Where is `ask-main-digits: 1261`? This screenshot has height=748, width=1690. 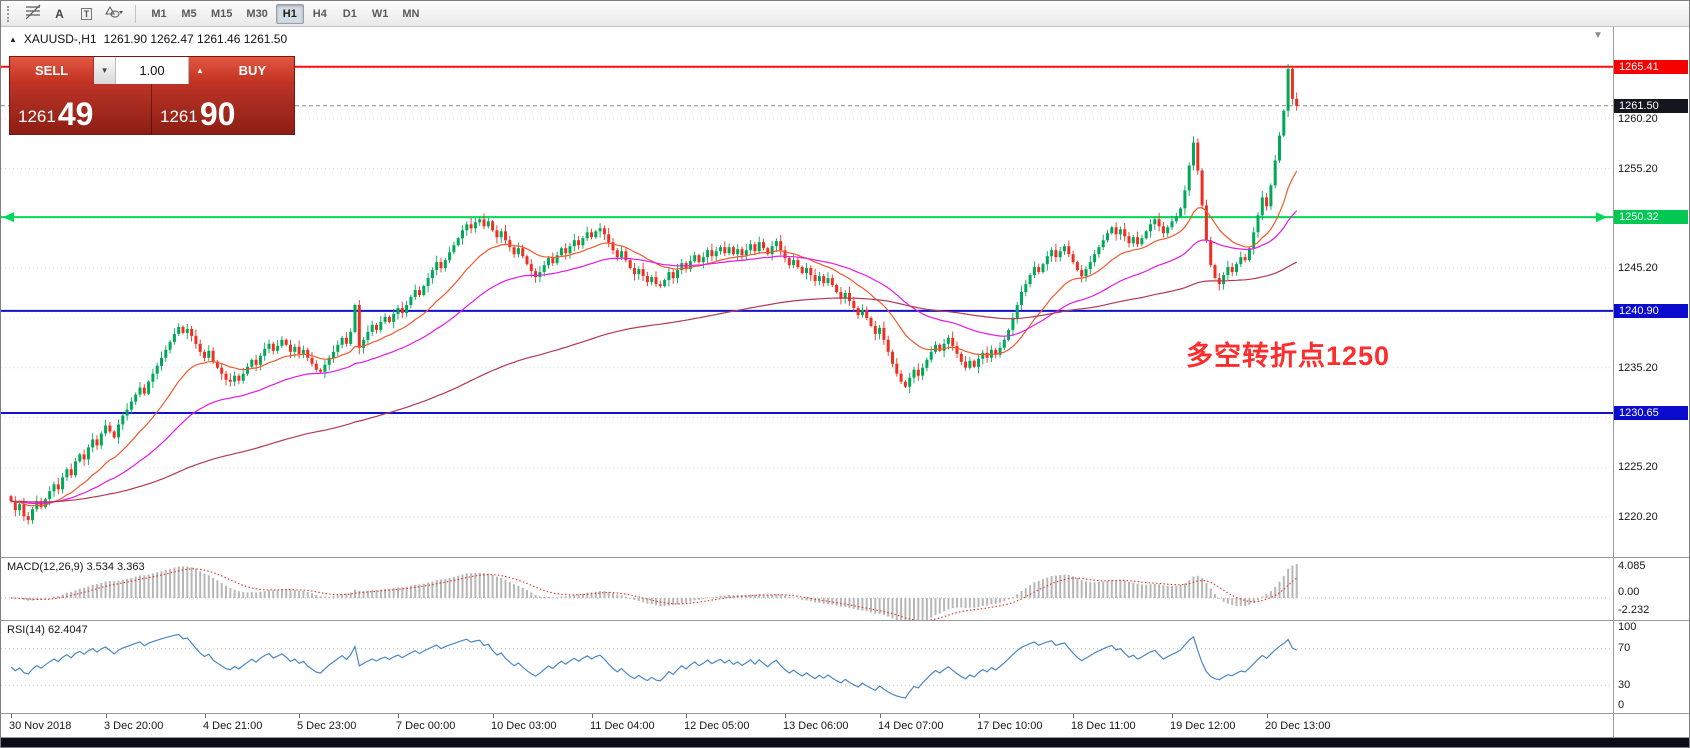
ask-main-digits: 1261 is located at coordinates (179, 116).